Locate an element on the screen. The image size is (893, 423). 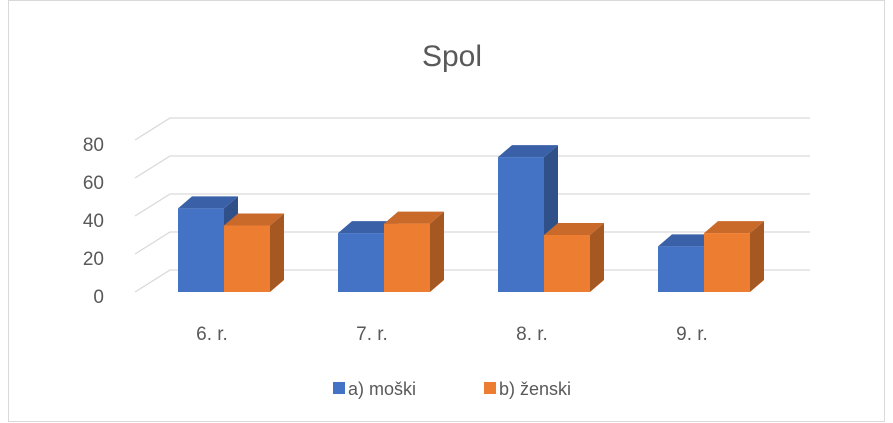
y-tick-label: 0 is located at coordinates (98, 297).